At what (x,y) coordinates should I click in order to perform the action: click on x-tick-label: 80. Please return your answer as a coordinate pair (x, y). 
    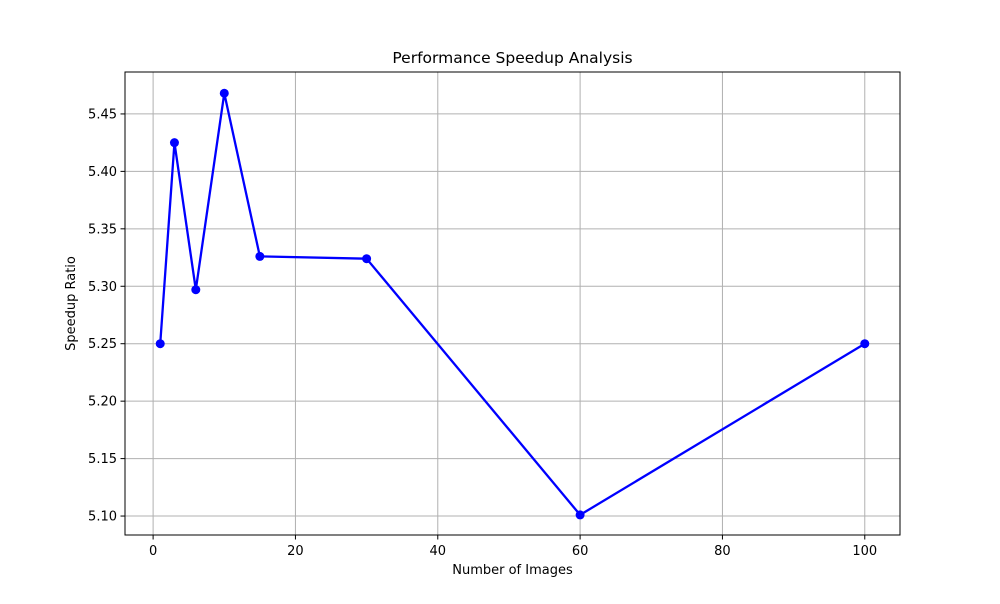
    Looking at the image, I should click on (722, 551).